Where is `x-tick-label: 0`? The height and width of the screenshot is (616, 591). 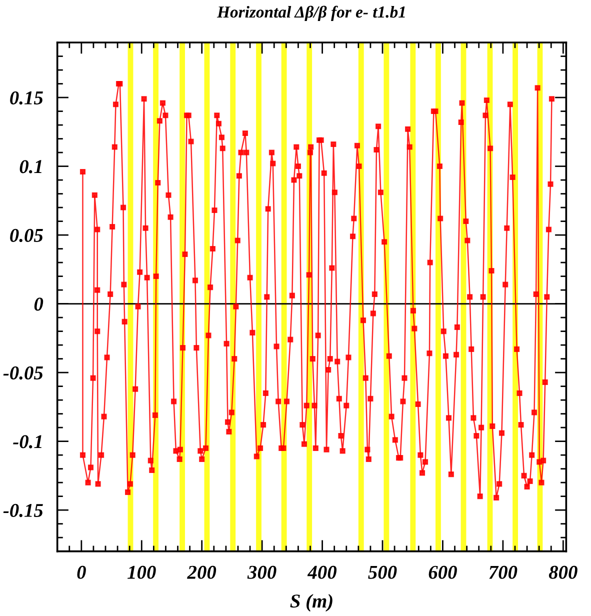 x-tick-label: 0 is located at coordinates (81, 572).